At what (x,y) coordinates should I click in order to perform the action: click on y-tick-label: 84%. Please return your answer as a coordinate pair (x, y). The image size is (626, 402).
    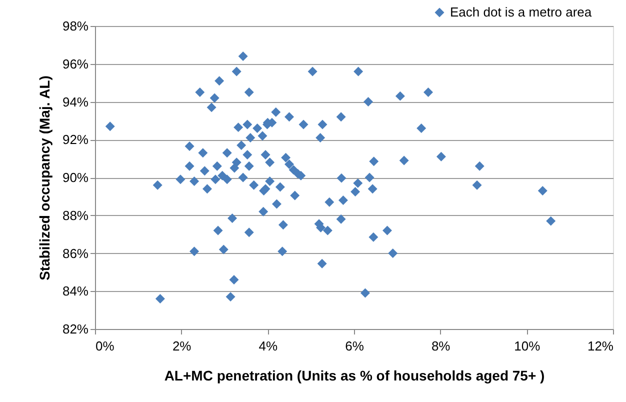
    Looking at the image, I should click on (75, 291).